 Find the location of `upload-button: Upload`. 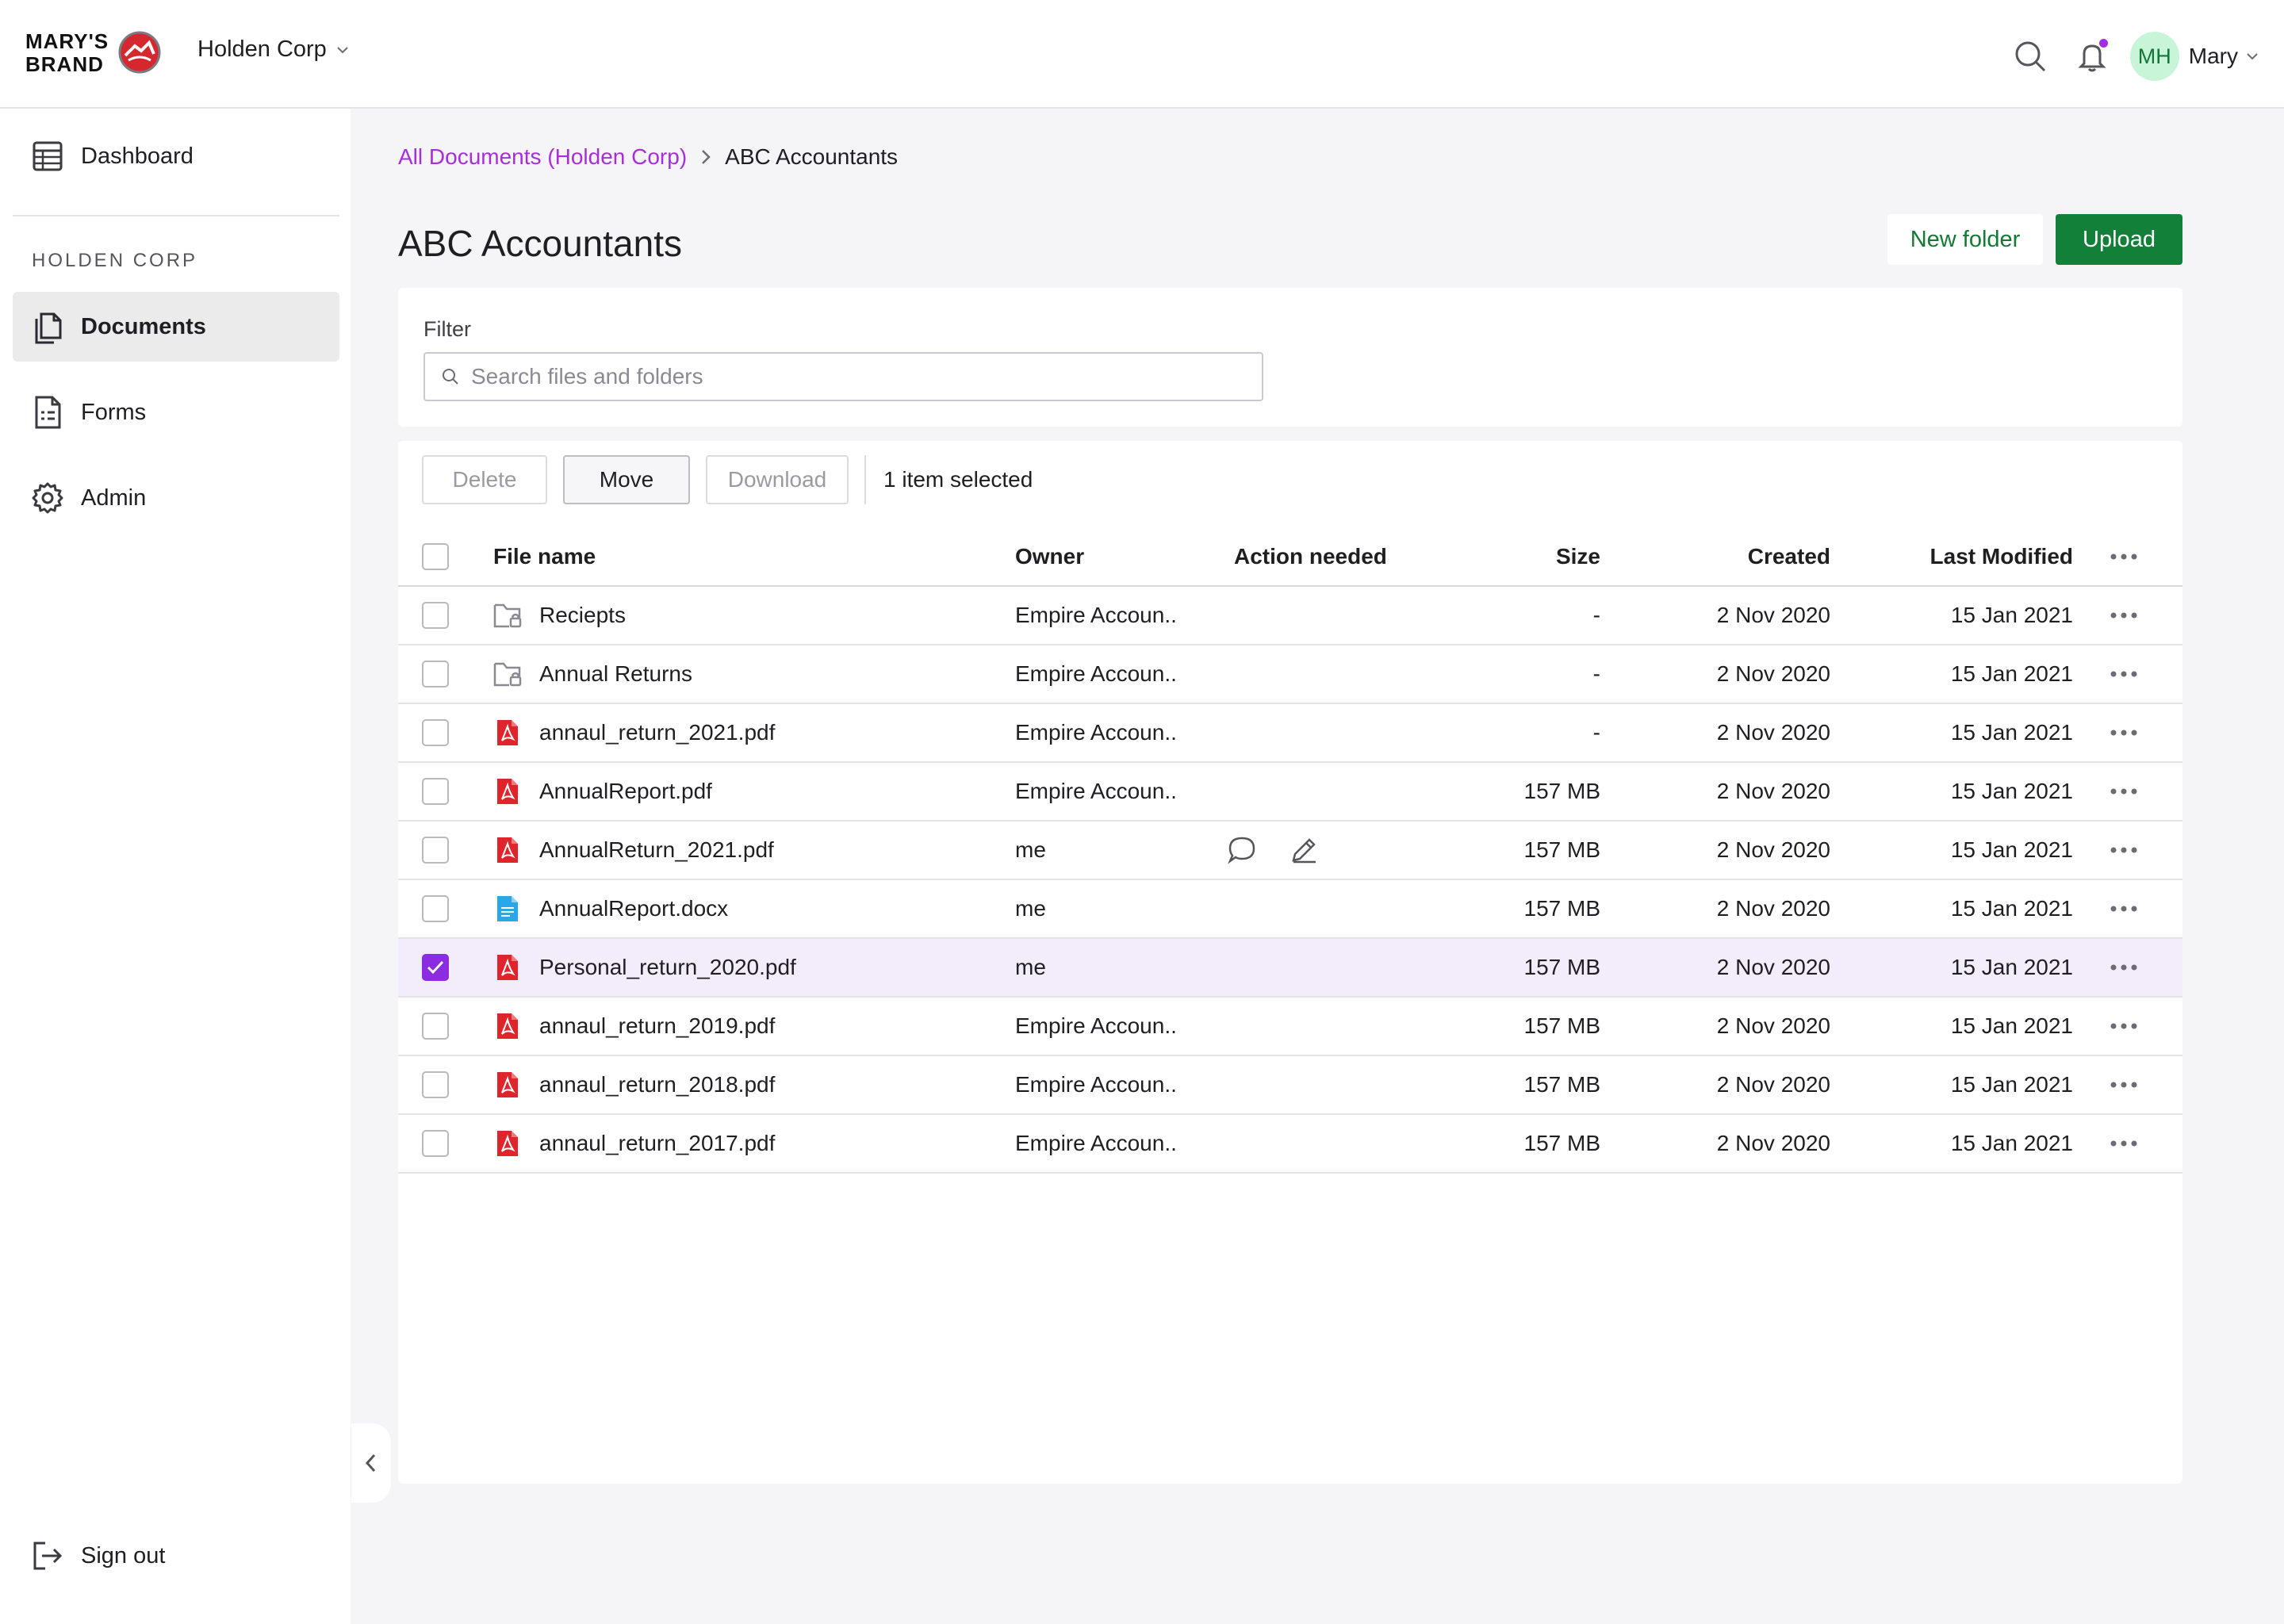

upload-button: Upload is located at coordinates (2119, 239).